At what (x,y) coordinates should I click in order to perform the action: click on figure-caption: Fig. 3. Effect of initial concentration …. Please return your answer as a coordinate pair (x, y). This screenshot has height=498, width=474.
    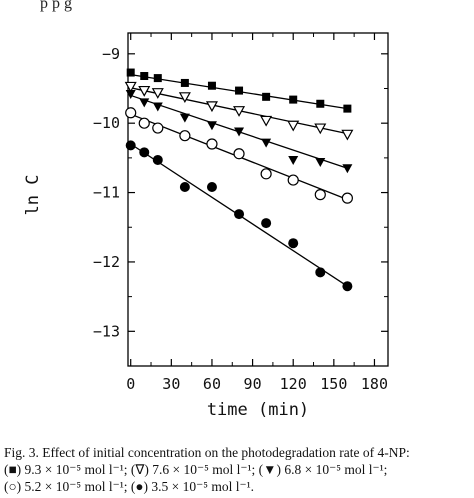
    Looking at the image, I should click on (238, 469).